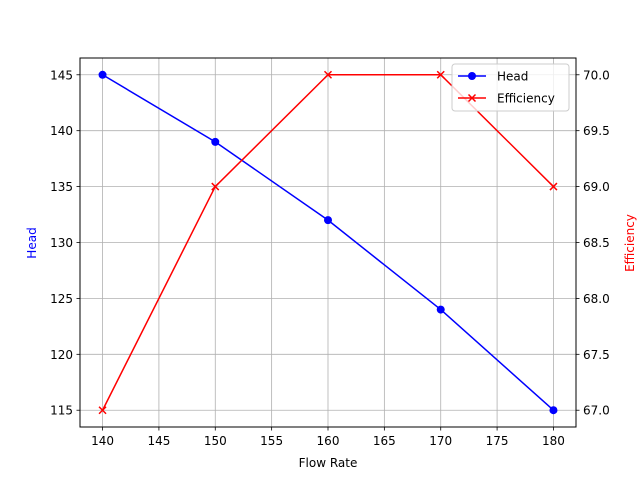 The width and height of the screenshot is (640, 484). What do you see at coordinates (630, 243) in the screenshot?
I see `y-axis-right-label: Efficiency` at bounding box center [630, 243].